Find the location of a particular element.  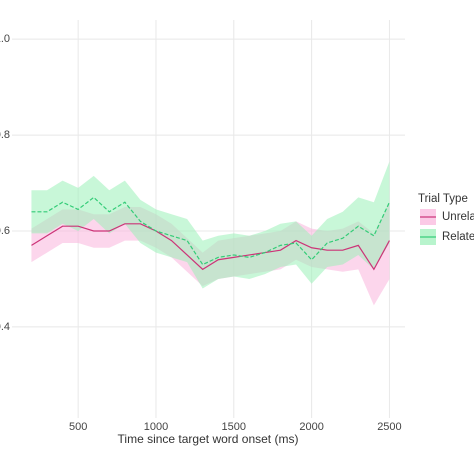

legend-label: Unrelated is located at coordinates (458, 217).